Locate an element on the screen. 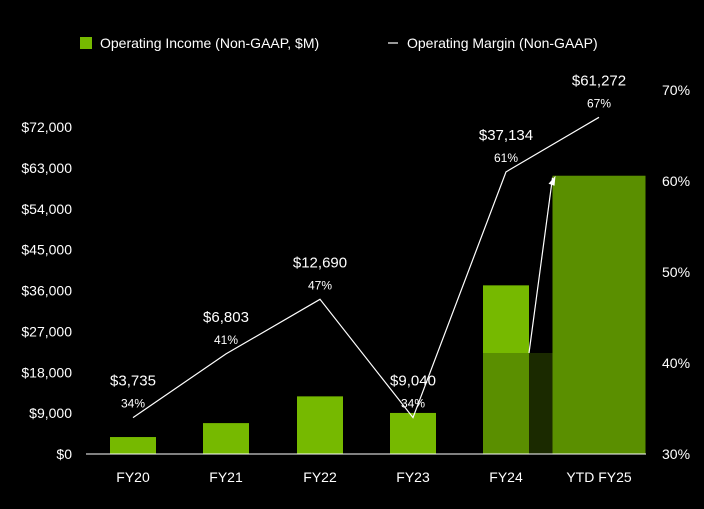 The width and height of the screenshot is (704, 509). x-axis-tick-label: FY23 is located at coordinates (413, 477).